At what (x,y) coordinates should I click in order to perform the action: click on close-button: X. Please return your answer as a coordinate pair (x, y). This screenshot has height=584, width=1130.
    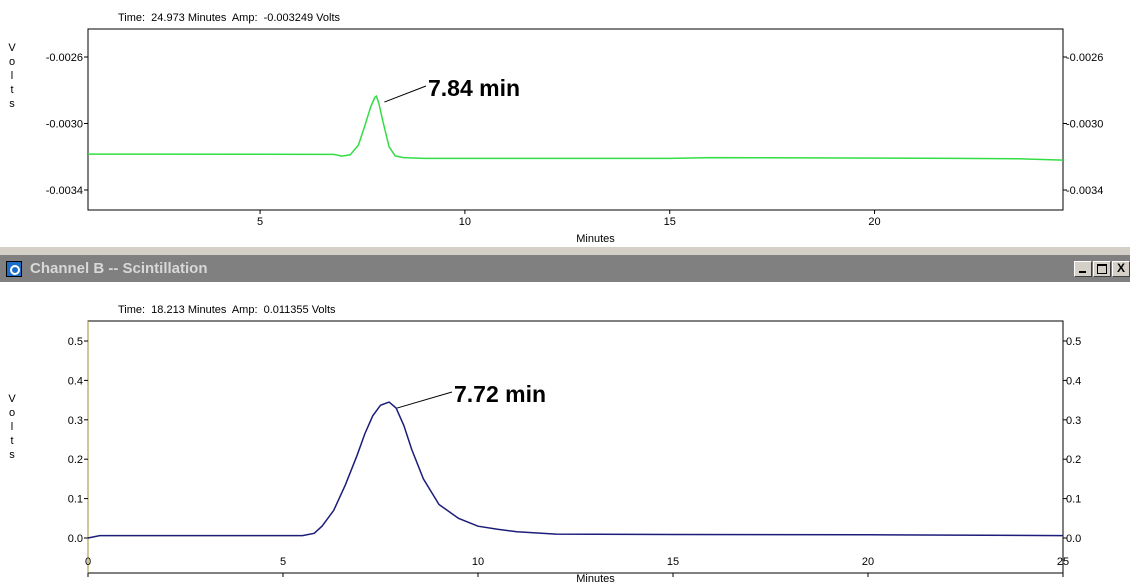
    Looking at the image, I should click on (1121, 269).